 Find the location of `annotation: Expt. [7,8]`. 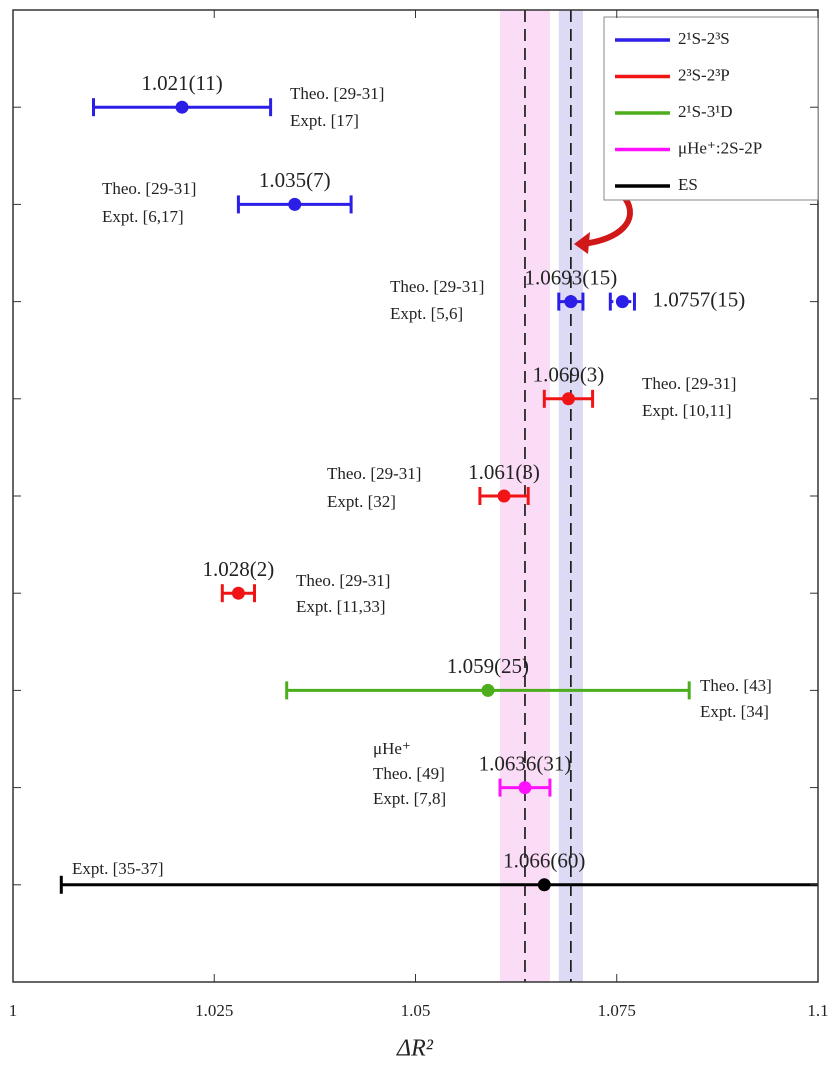

annotation: Expt. [7,8] is located at coordinates (409, 798).